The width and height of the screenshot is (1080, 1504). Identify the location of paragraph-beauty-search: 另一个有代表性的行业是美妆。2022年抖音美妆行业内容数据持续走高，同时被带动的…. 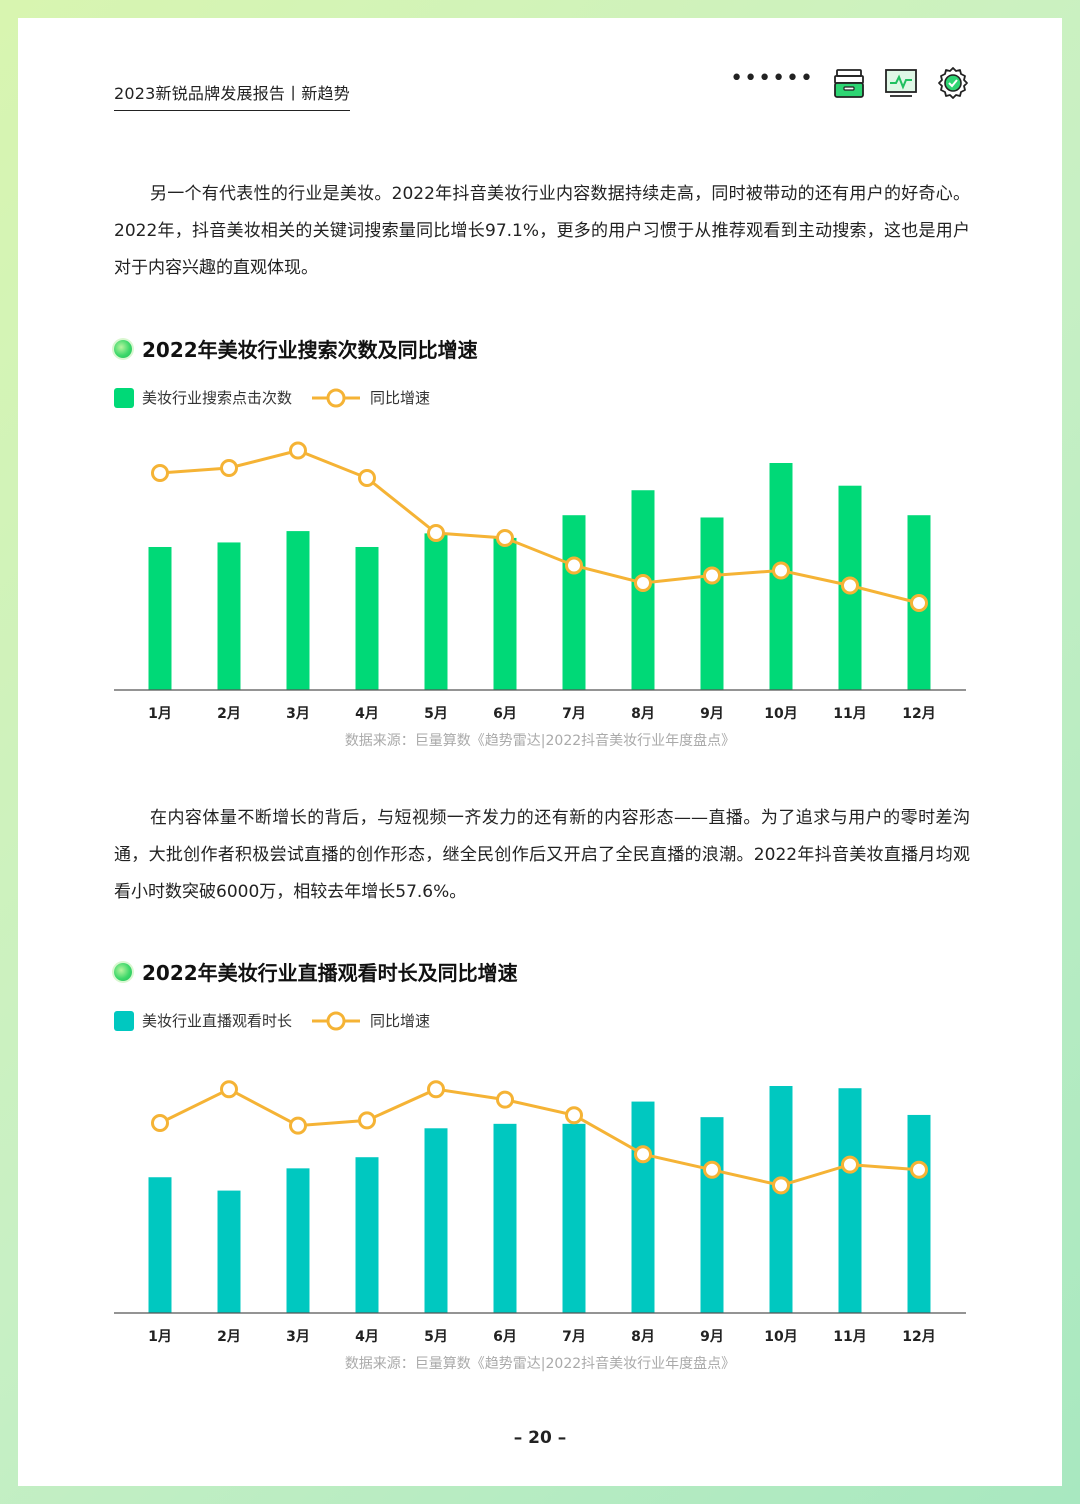
(542, 231).